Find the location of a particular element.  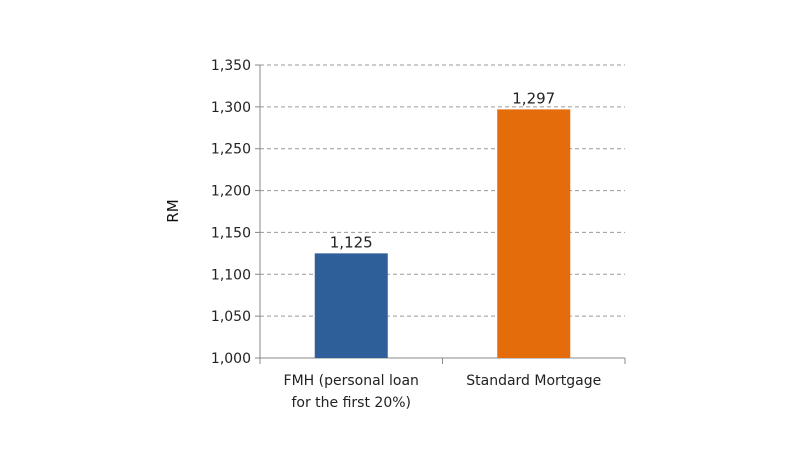

y-tick-label: 1,250 is located at coordinates (231, 150).